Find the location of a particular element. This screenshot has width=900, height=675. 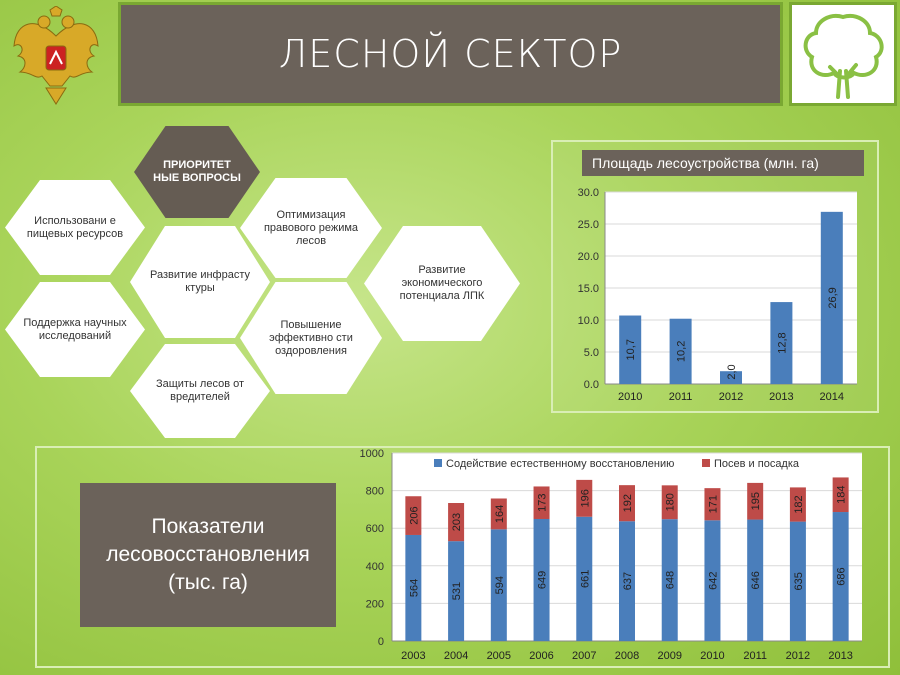

data-label: 661 is located at coordinates (585, 579).